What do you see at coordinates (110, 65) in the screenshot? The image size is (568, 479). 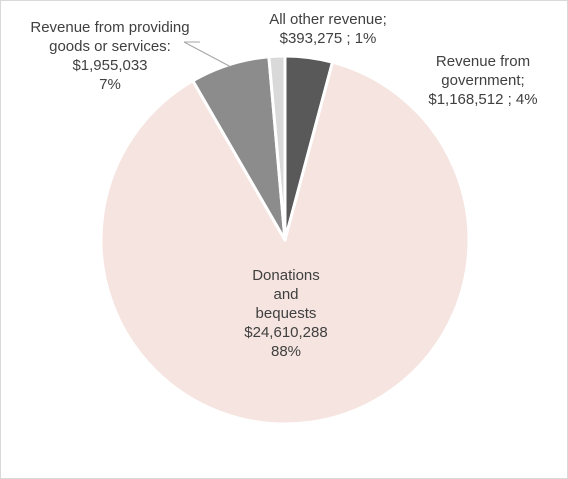 I see `goods-services-label-value: $1,955,033` at bounding box center [110, 65].